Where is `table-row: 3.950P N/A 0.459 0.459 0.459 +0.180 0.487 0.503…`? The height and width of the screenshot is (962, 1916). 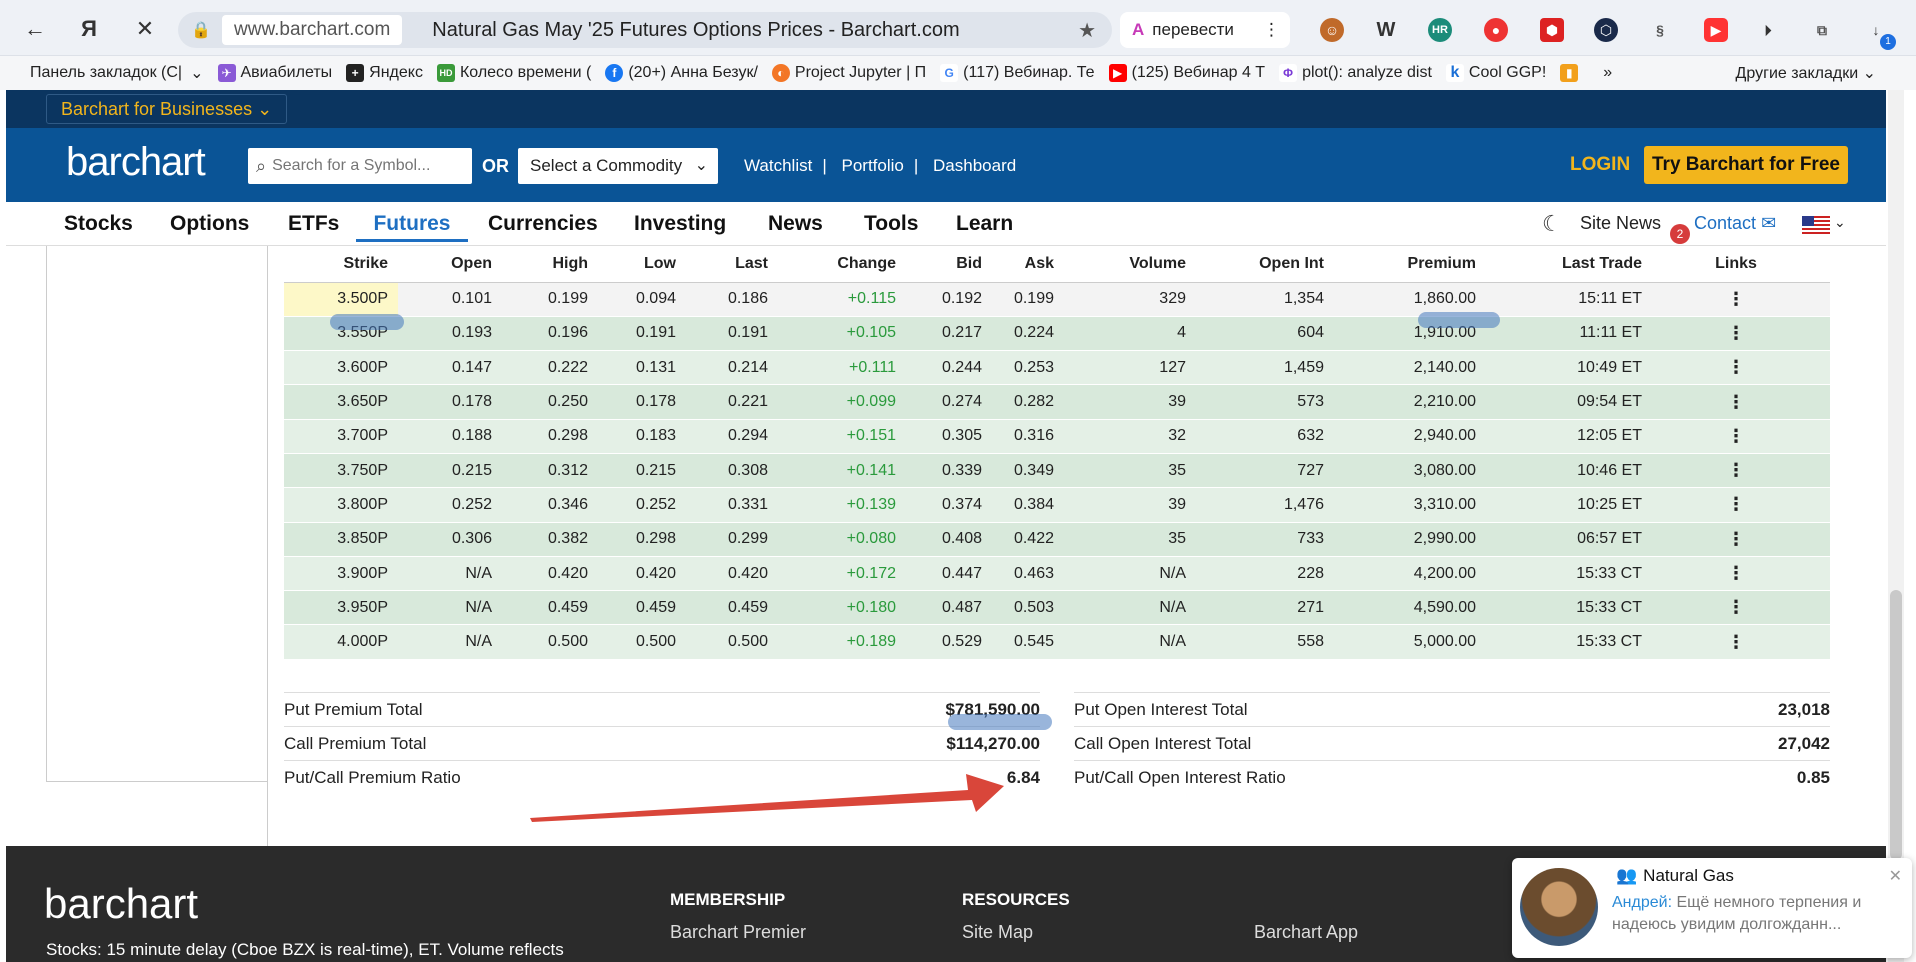 table-row: 3.950P N/A 0.459 0.459 0.459 +0.180 0.487 0.503… is located at coordinates (1057, 608).